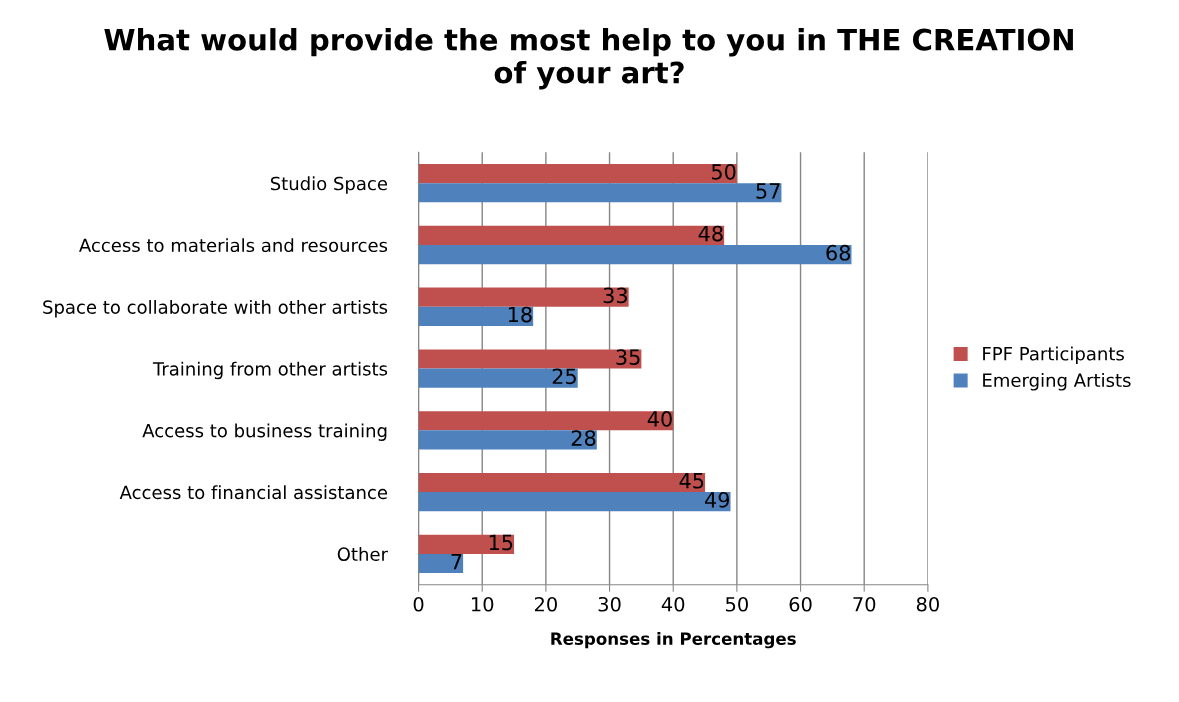  I want to click on data-label: 33, so click(615, 295).